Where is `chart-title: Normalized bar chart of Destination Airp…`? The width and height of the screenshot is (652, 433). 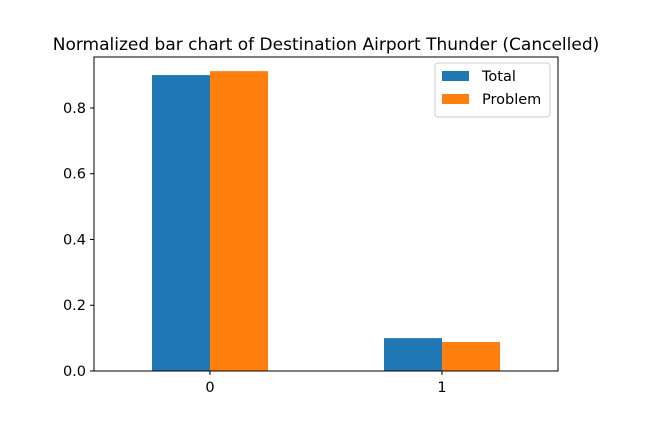 chart-title: Normalized bar chart of Destination Airp… is located at coordinates (326, 45).